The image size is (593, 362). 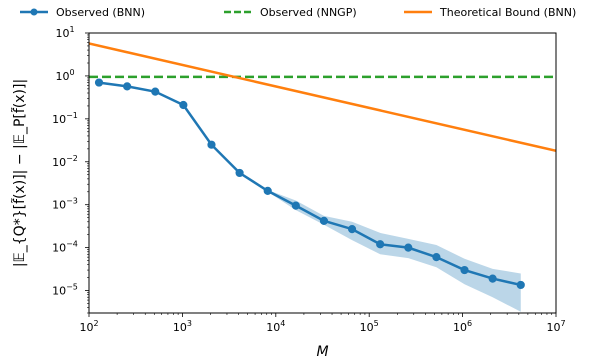 I want to click on legend-item-theoretical-bound-bnn: Theoretical Bound (BNN), so click(x=490, y=12).